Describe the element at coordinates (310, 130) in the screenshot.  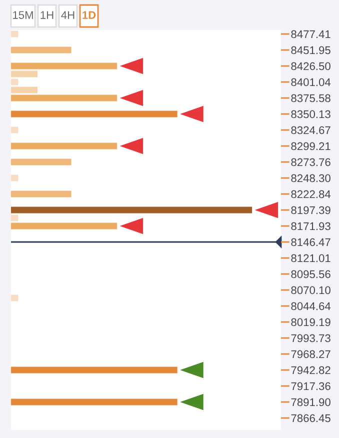
I see `y-tick-label: 8324.67` at that location.